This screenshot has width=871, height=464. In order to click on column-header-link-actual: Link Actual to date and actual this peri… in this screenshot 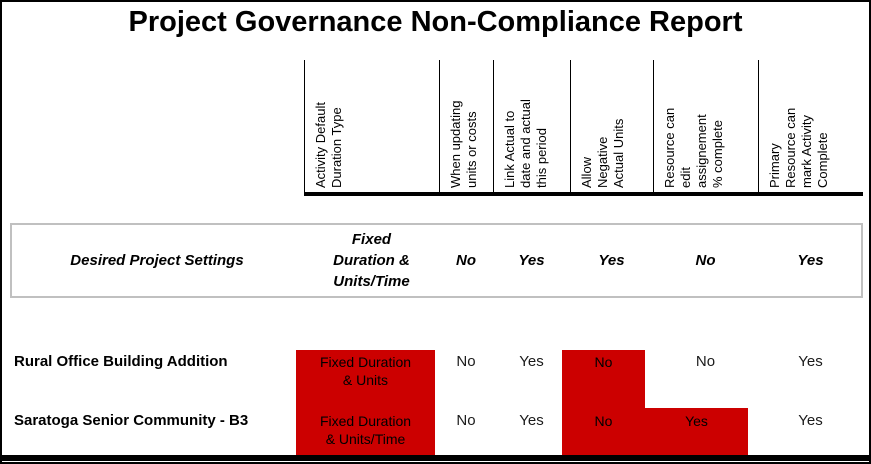, I will do `click(532, 126)`.